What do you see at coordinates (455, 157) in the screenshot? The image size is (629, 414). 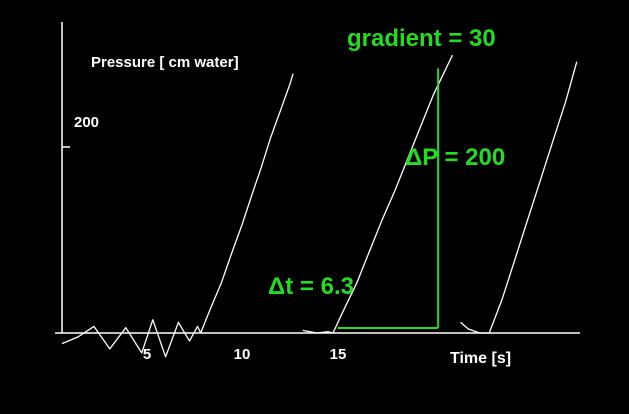 I see `delta-p-annotation: ΔP = 200` at bounding box center [455, 157].